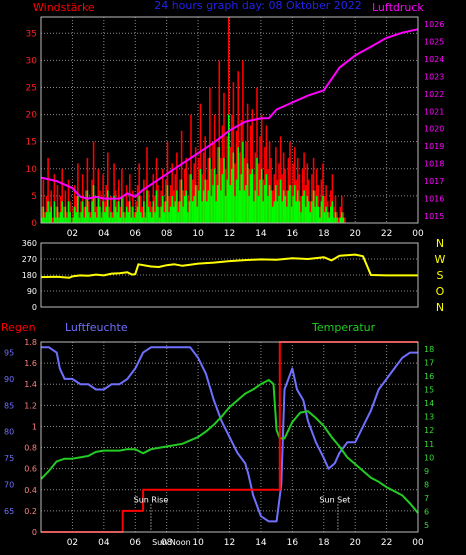 This screenshot has height=555, width=466. What do you see at coordinates (434, 41) in the screenshot?
I see `pressure-y-tick-label: 1025` at bounding box center [434, 41].